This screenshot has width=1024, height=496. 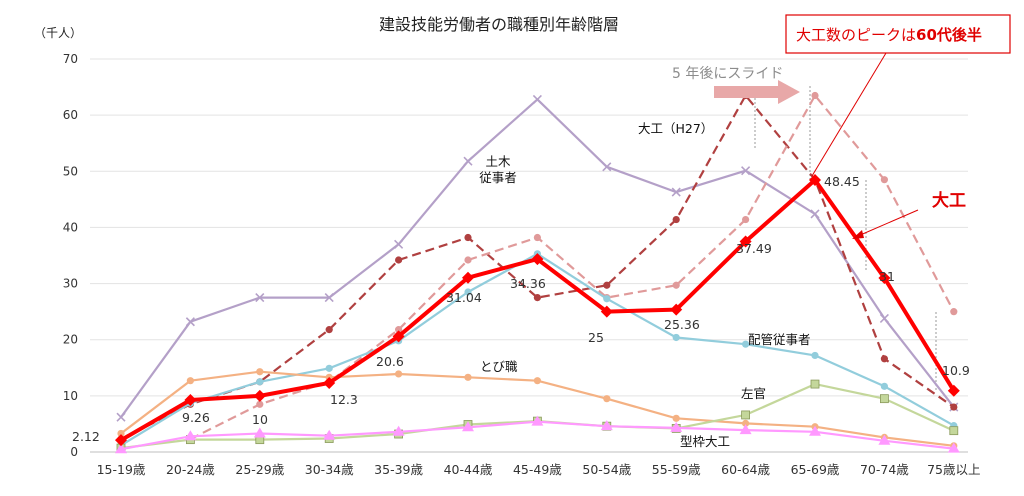 What do you see at coordinates (779, 339) in the screenshot?
I see `series-label-haikan: 配管従事者` at bounding box center [779, 339].